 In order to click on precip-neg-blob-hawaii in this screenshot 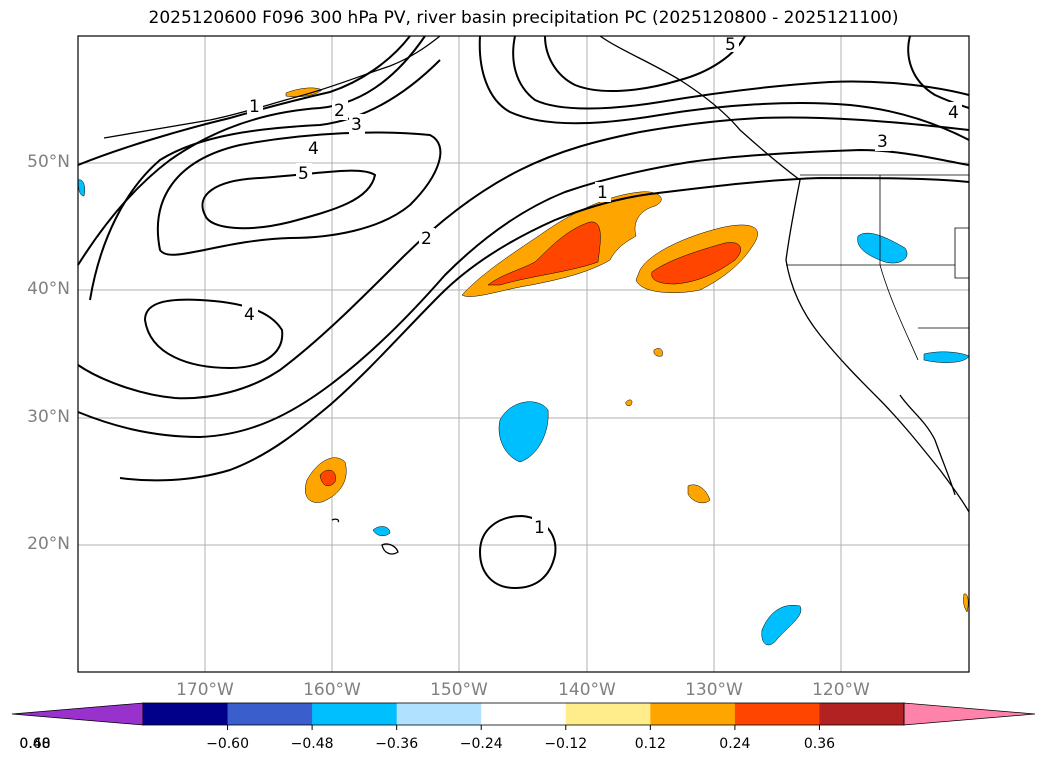, I will do `click(381, 531)`.